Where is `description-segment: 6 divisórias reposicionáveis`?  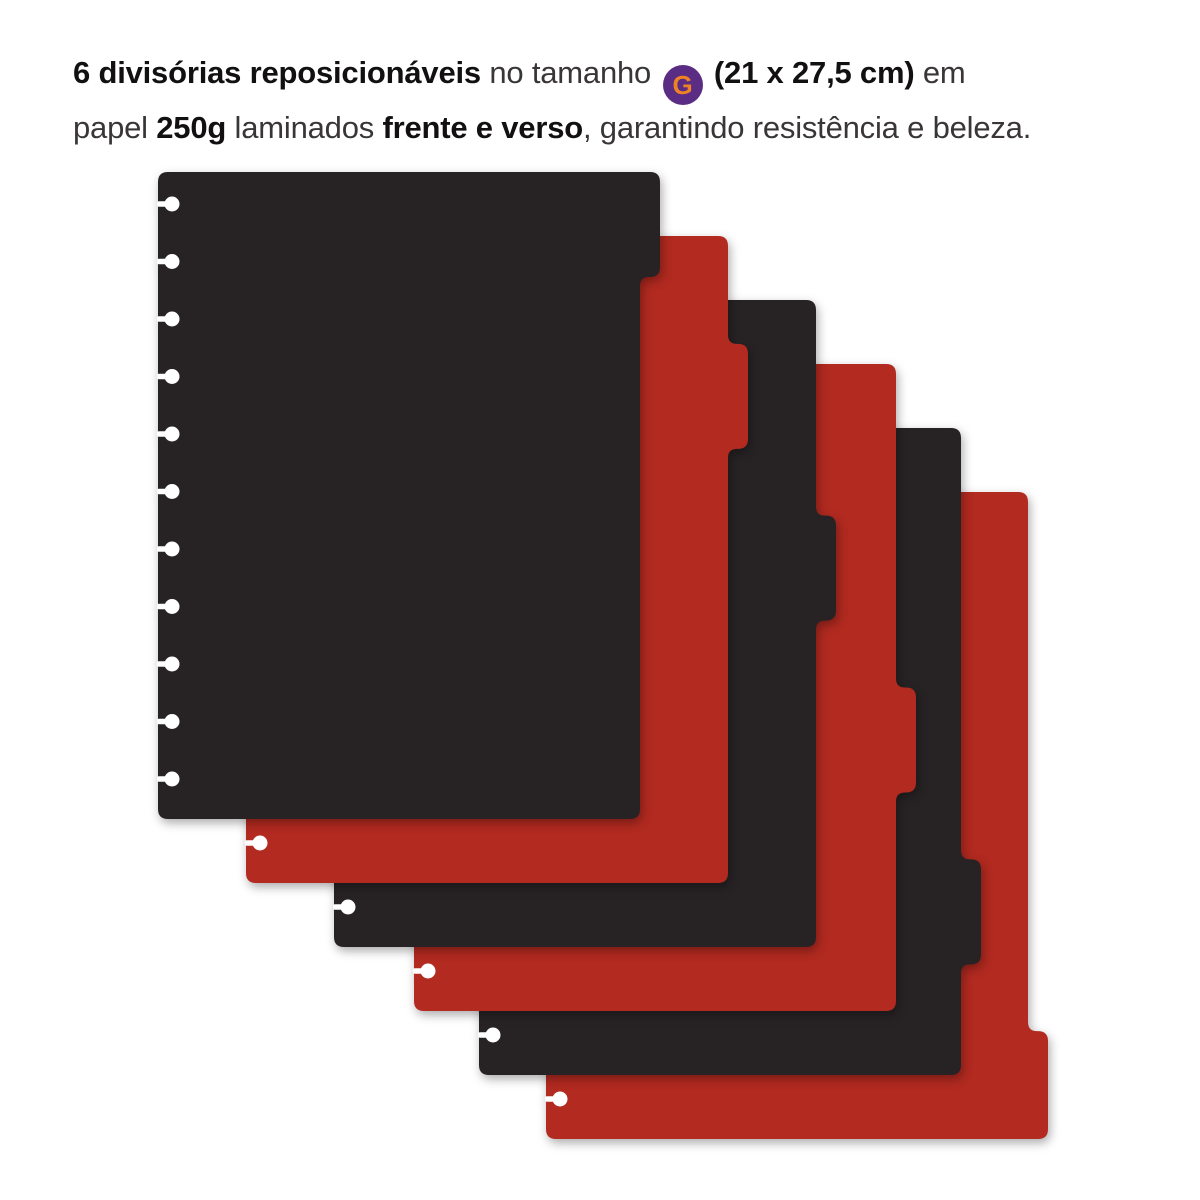
description-segment: 6 divisórias reposicionáveis is located at coordinates (277, 72).